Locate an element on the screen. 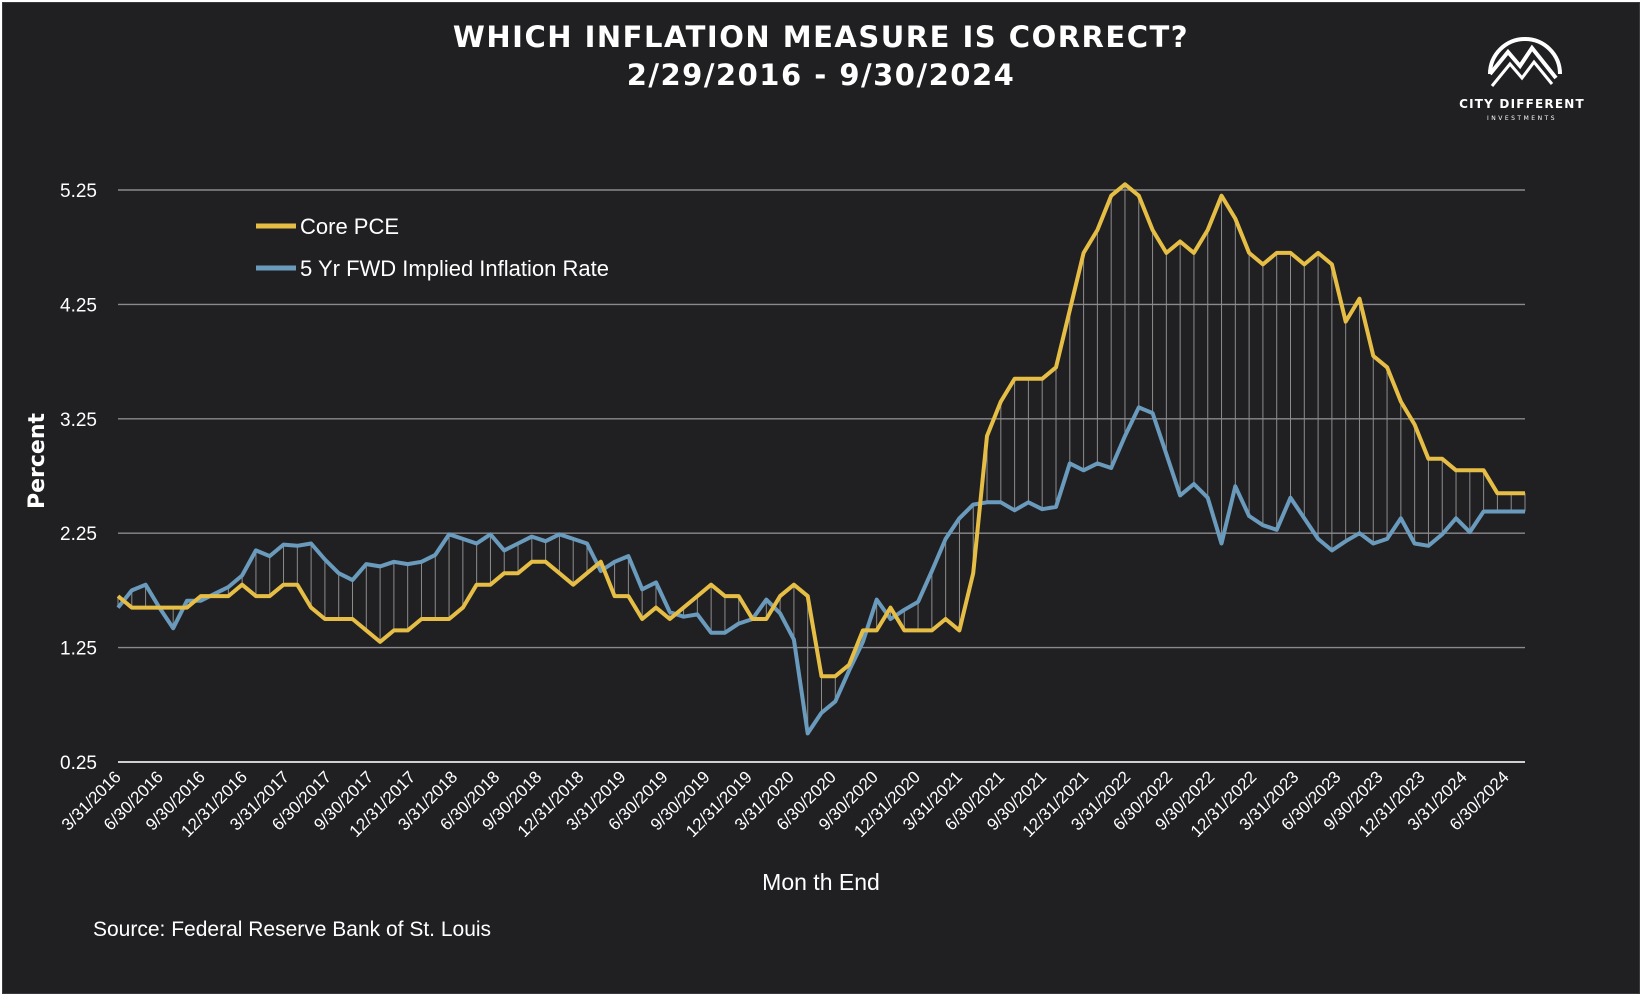 The image size is (1642, 996). x-axis-label: Mon th End is located at coordinates (821, 882).